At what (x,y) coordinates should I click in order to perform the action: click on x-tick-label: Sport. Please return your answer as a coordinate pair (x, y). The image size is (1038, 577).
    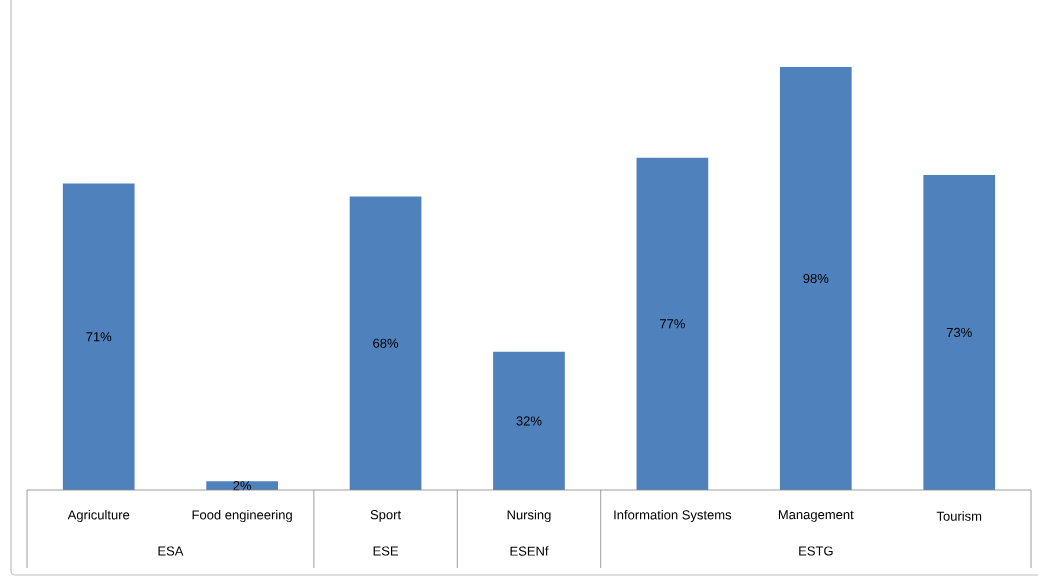
    Looking at the image, I should click on (385, 516).